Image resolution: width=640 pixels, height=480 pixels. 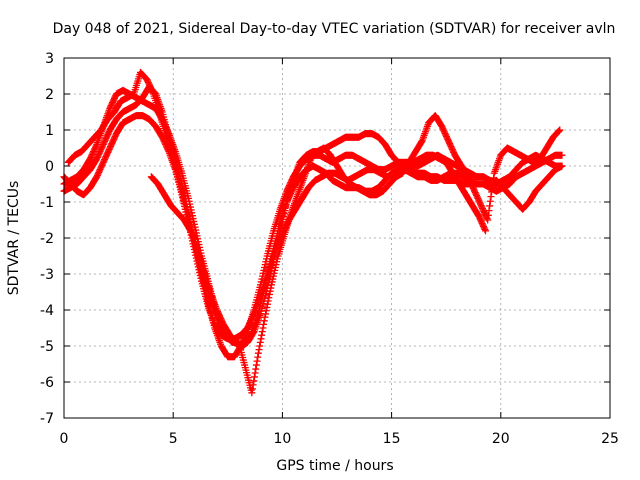 What do you see at coordinates (392, 439) in the screenshot?
I see `x-tick-label: 15` at bounding box center [392, 439].